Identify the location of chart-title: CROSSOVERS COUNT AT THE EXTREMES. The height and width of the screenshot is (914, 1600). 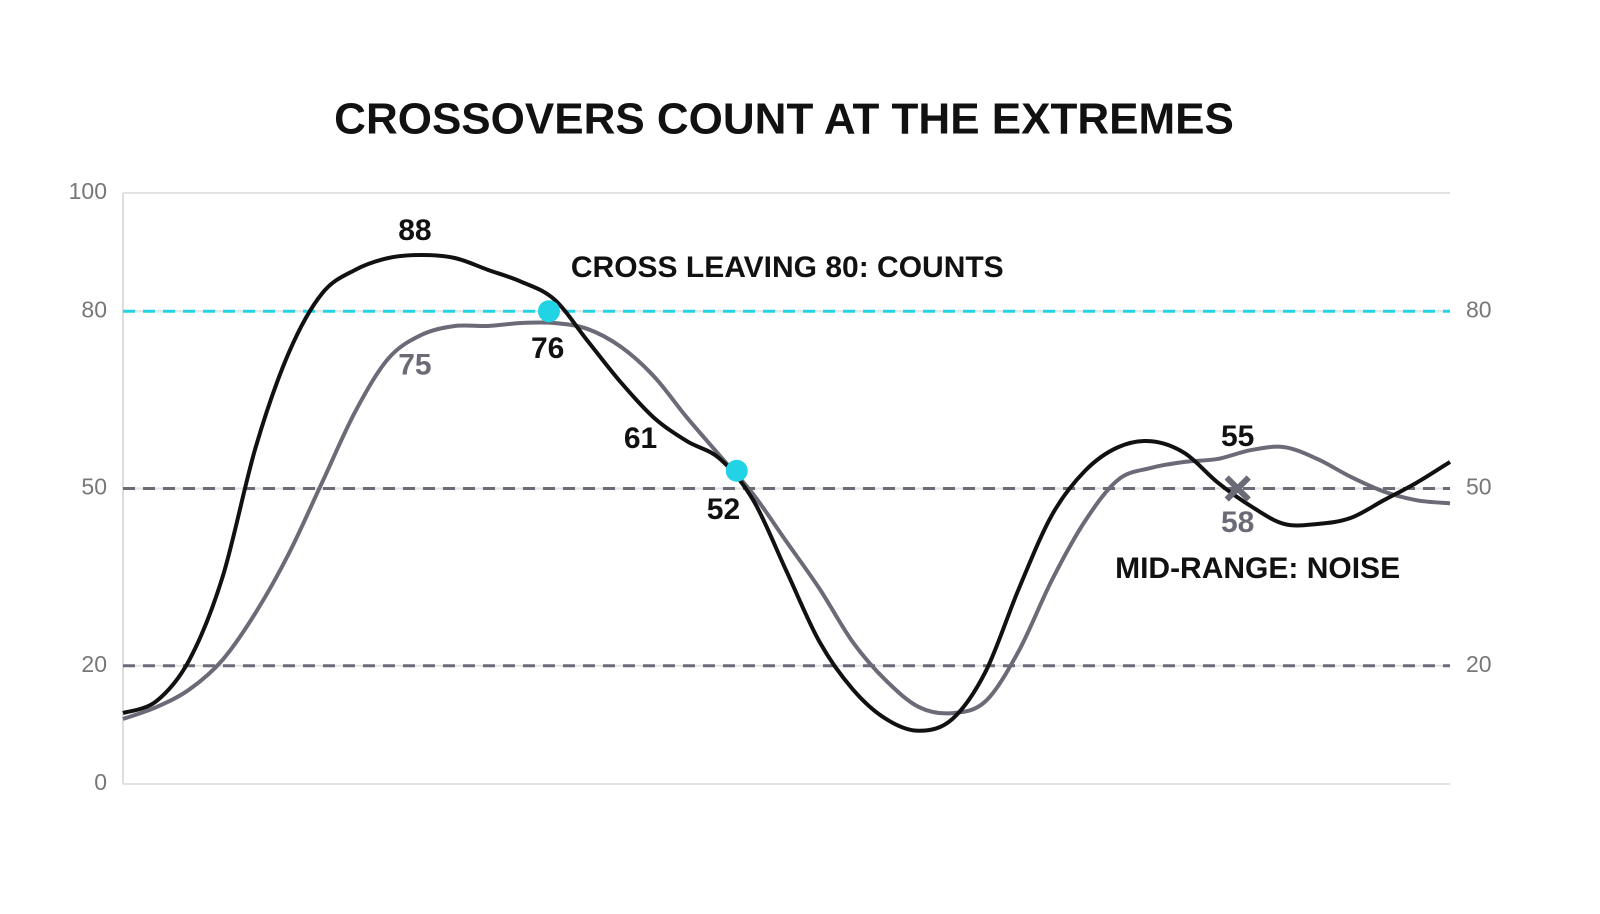
(784, 119).